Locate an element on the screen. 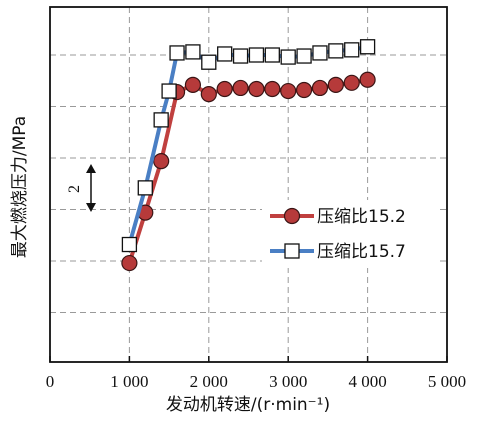 The image size is (481, 421). x-tick-label: 1 000 is located at coordinates (129, 381).